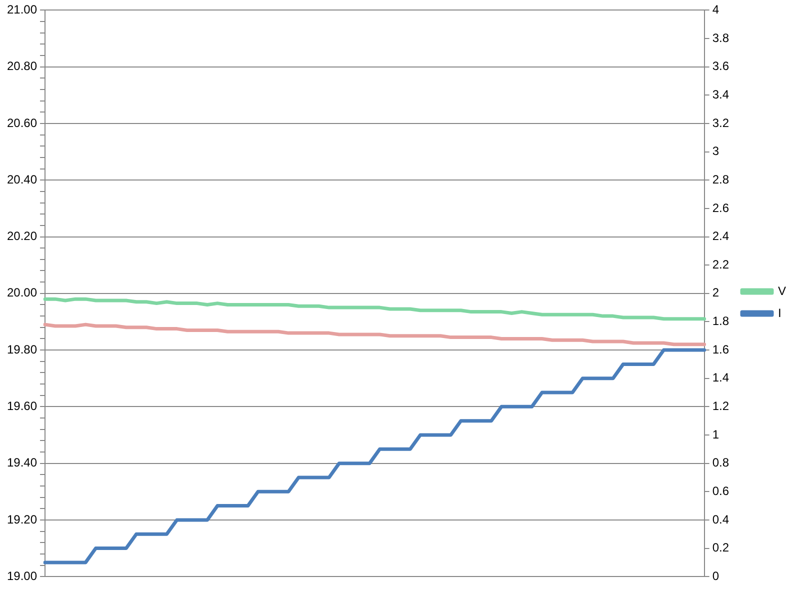 The image size is (800, 601). What do you see at coordinates (716, 293) in the screenshot?
I see `y2-tick-label: 2` at bounding box center [716, 293].